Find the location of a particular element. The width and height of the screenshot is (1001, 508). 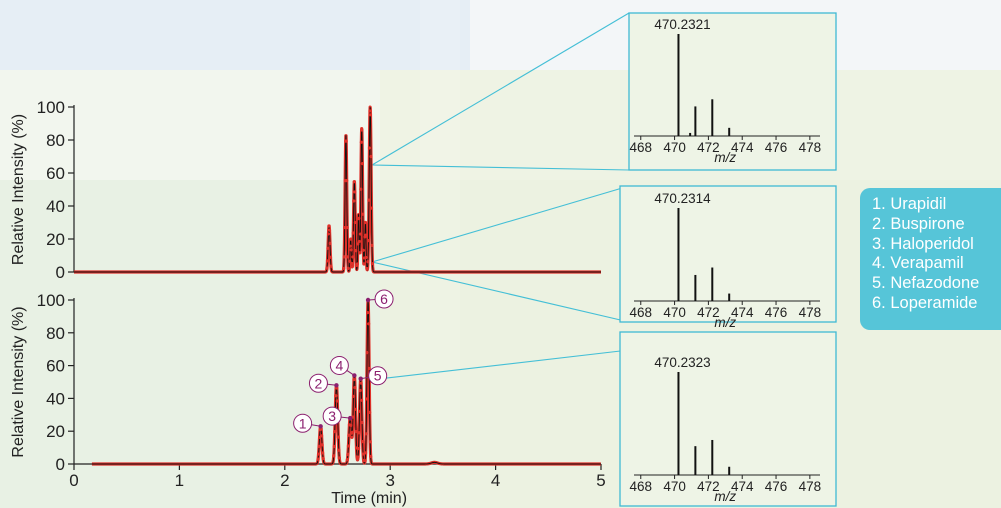

ms-x-tick-label: 478 is located at coordinates (810, 147).